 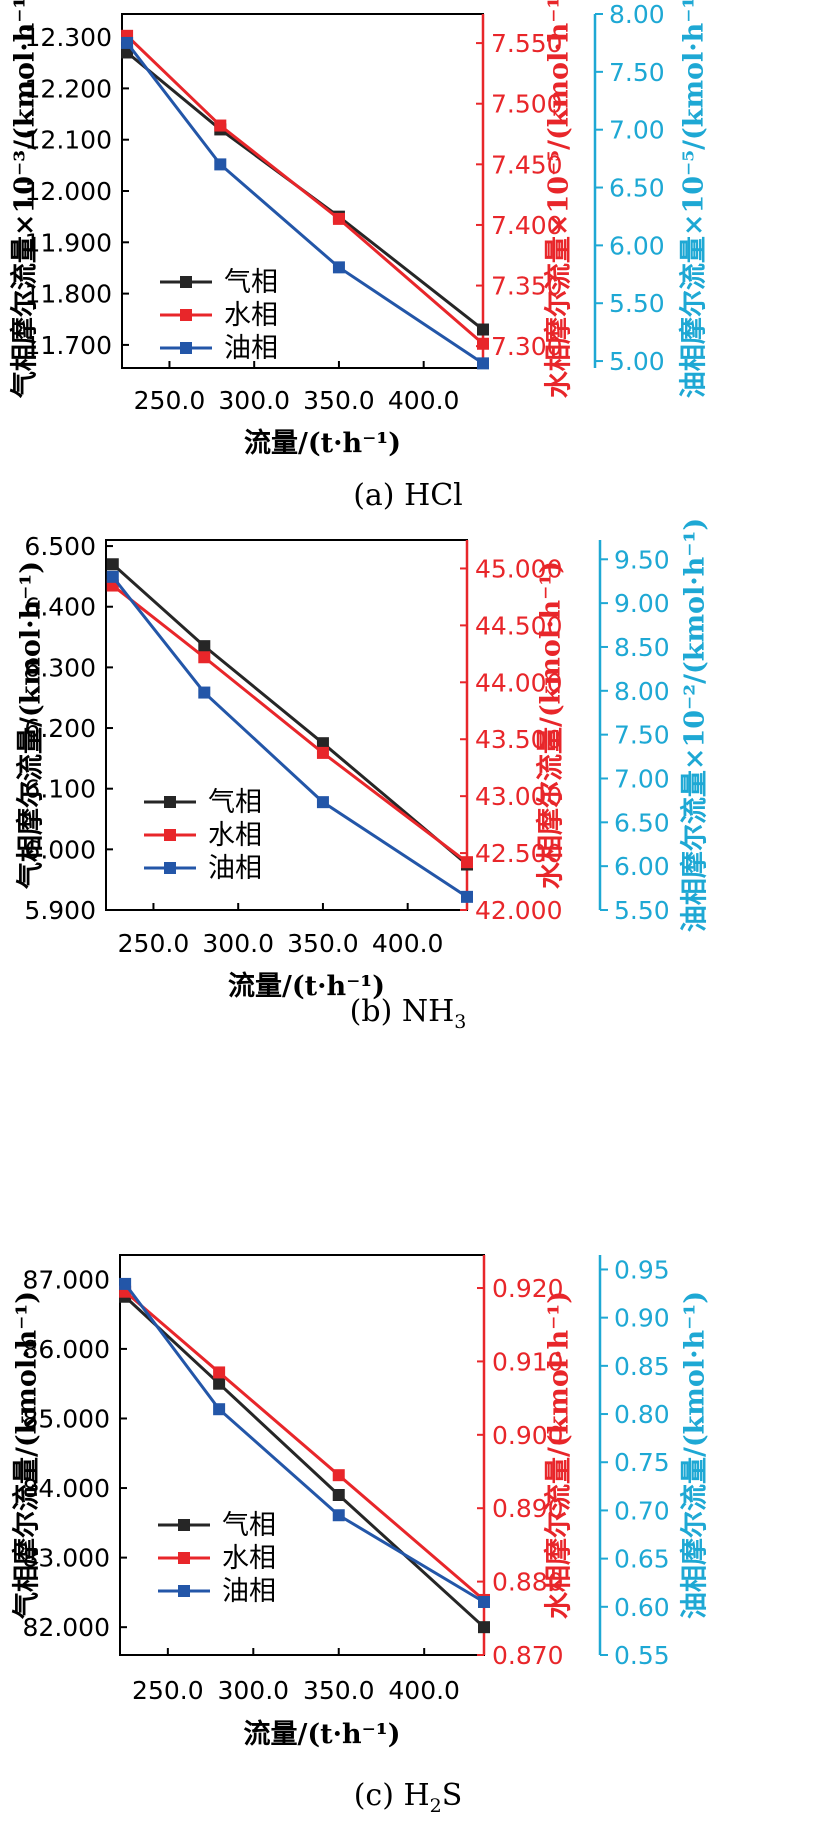 I want to click on caption-hcl: (a) HCl, so click(x=408, y=495).